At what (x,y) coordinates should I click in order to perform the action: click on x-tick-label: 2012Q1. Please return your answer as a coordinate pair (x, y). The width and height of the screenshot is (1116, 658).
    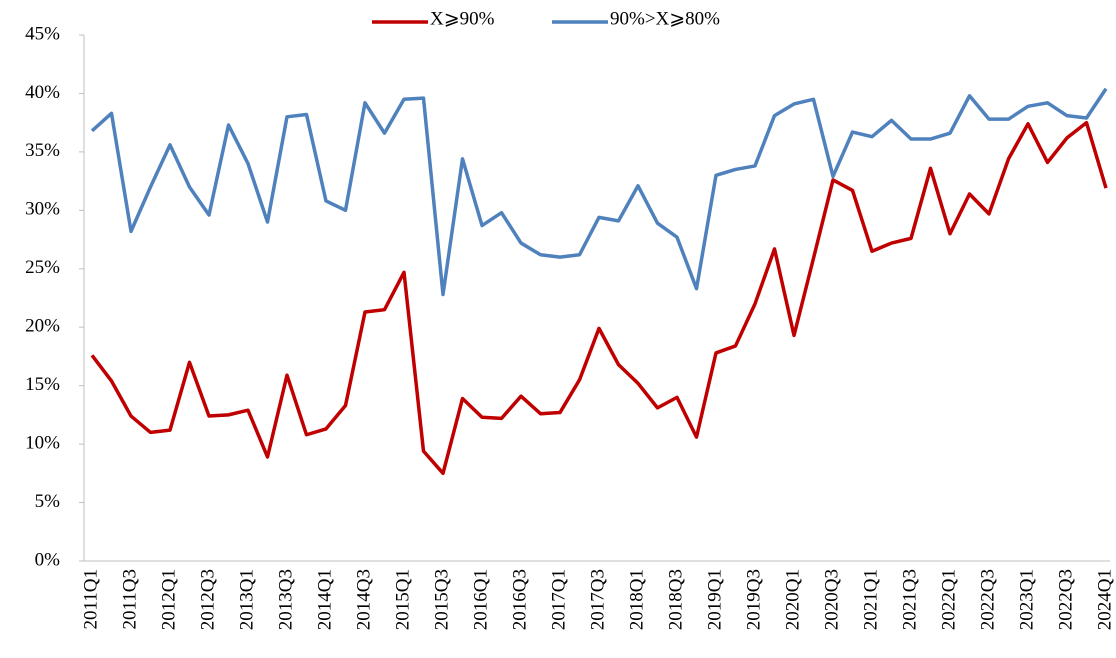
    Looking at the image, I should click on (168, 599).